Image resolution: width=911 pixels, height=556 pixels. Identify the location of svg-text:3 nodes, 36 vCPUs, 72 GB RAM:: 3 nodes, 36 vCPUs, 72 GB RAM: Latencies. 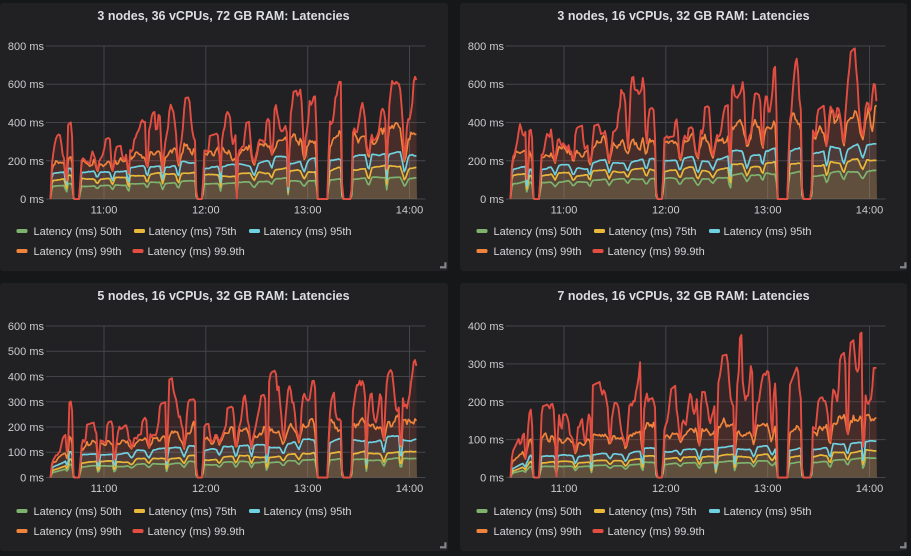
(223, 16).